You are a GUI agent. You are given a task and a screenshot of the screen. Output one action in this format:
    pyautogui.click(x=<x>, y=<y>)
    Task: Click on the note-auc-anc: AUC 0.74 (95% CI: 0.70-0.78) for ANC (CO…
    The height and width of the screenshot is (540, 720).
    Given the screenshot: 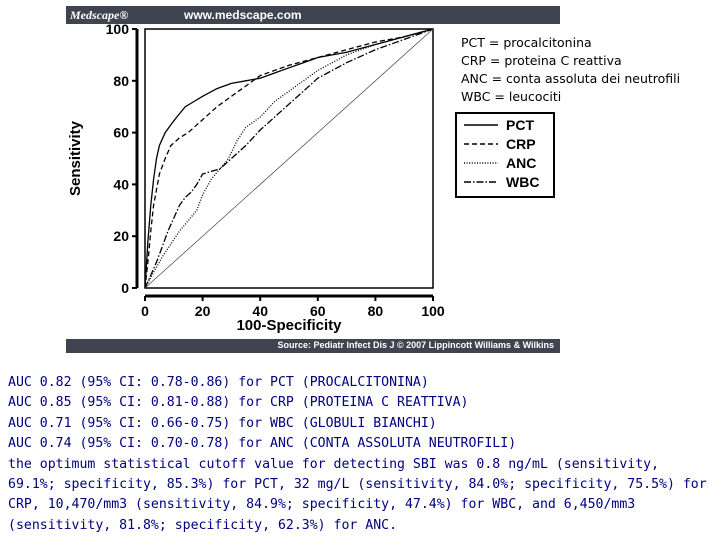 What is the action you would take?
    pyautogui.click(x=262, y=444)
    